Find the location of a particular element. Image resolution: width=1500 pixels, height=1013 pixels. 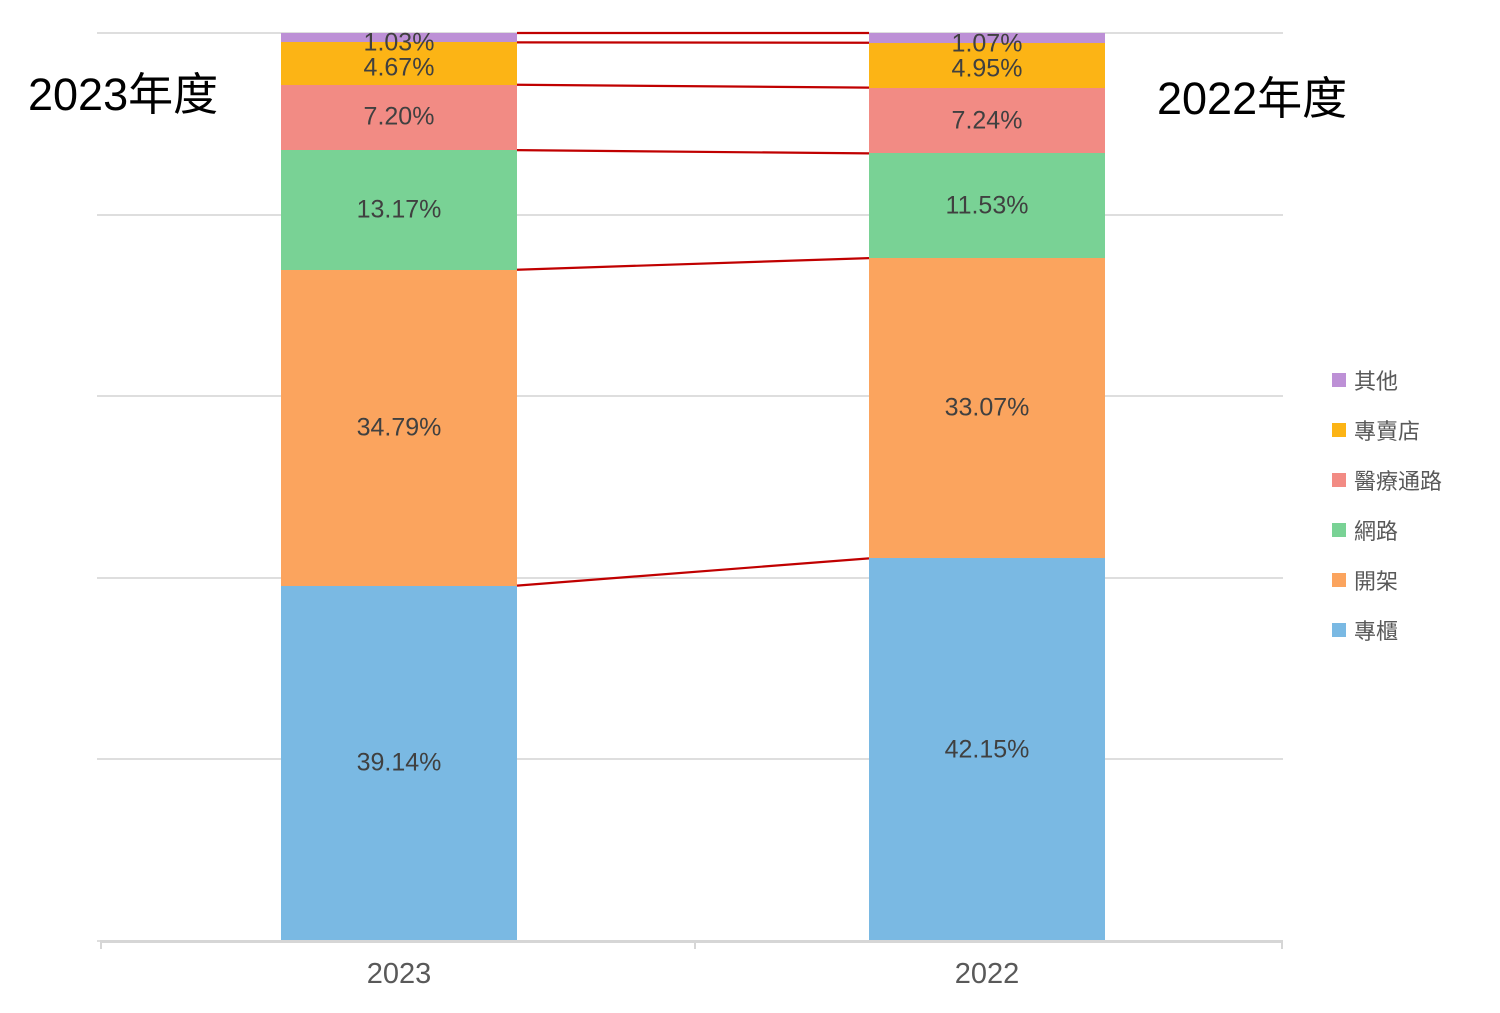

segment-label-2023-2: 7.20% is located at coordinates (399, 116).